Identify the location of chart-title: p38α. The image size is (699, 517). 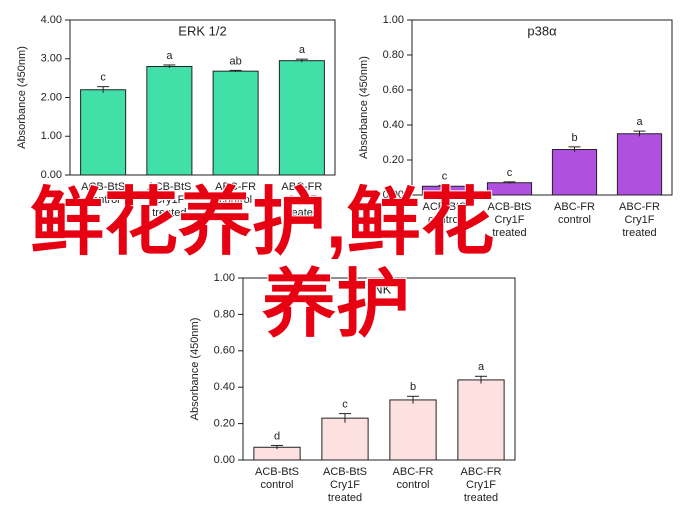
(542, 30).